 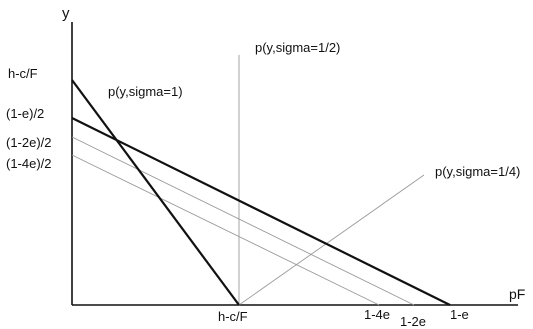 What do you see at coordinates (377, 314) in the screenshot?
I see `x-tick-1-4e: 1-4e` at bounding box center [377, 314].